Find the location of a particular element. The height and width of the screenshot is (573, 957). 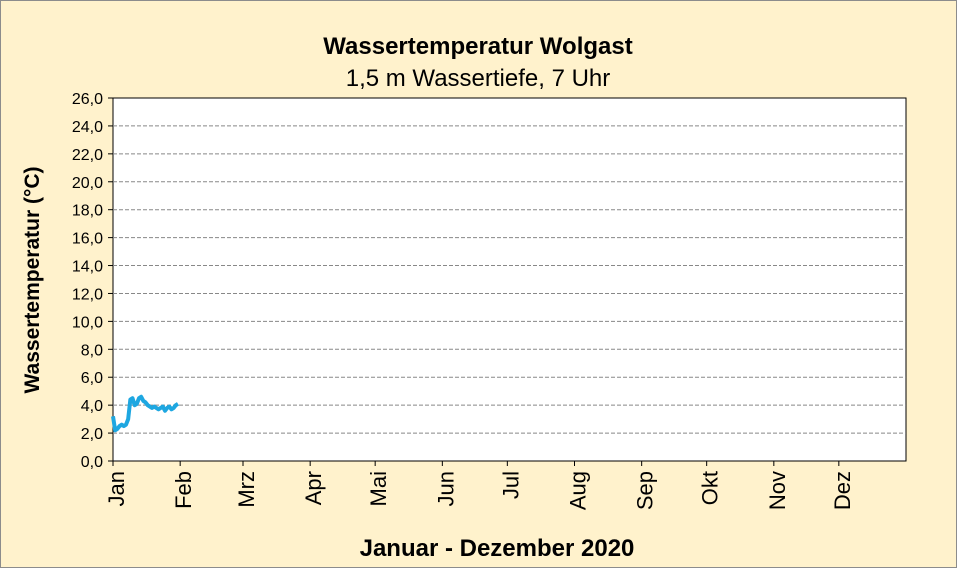

y-tick-label: 24,0 is located at coordinates (87, 127).